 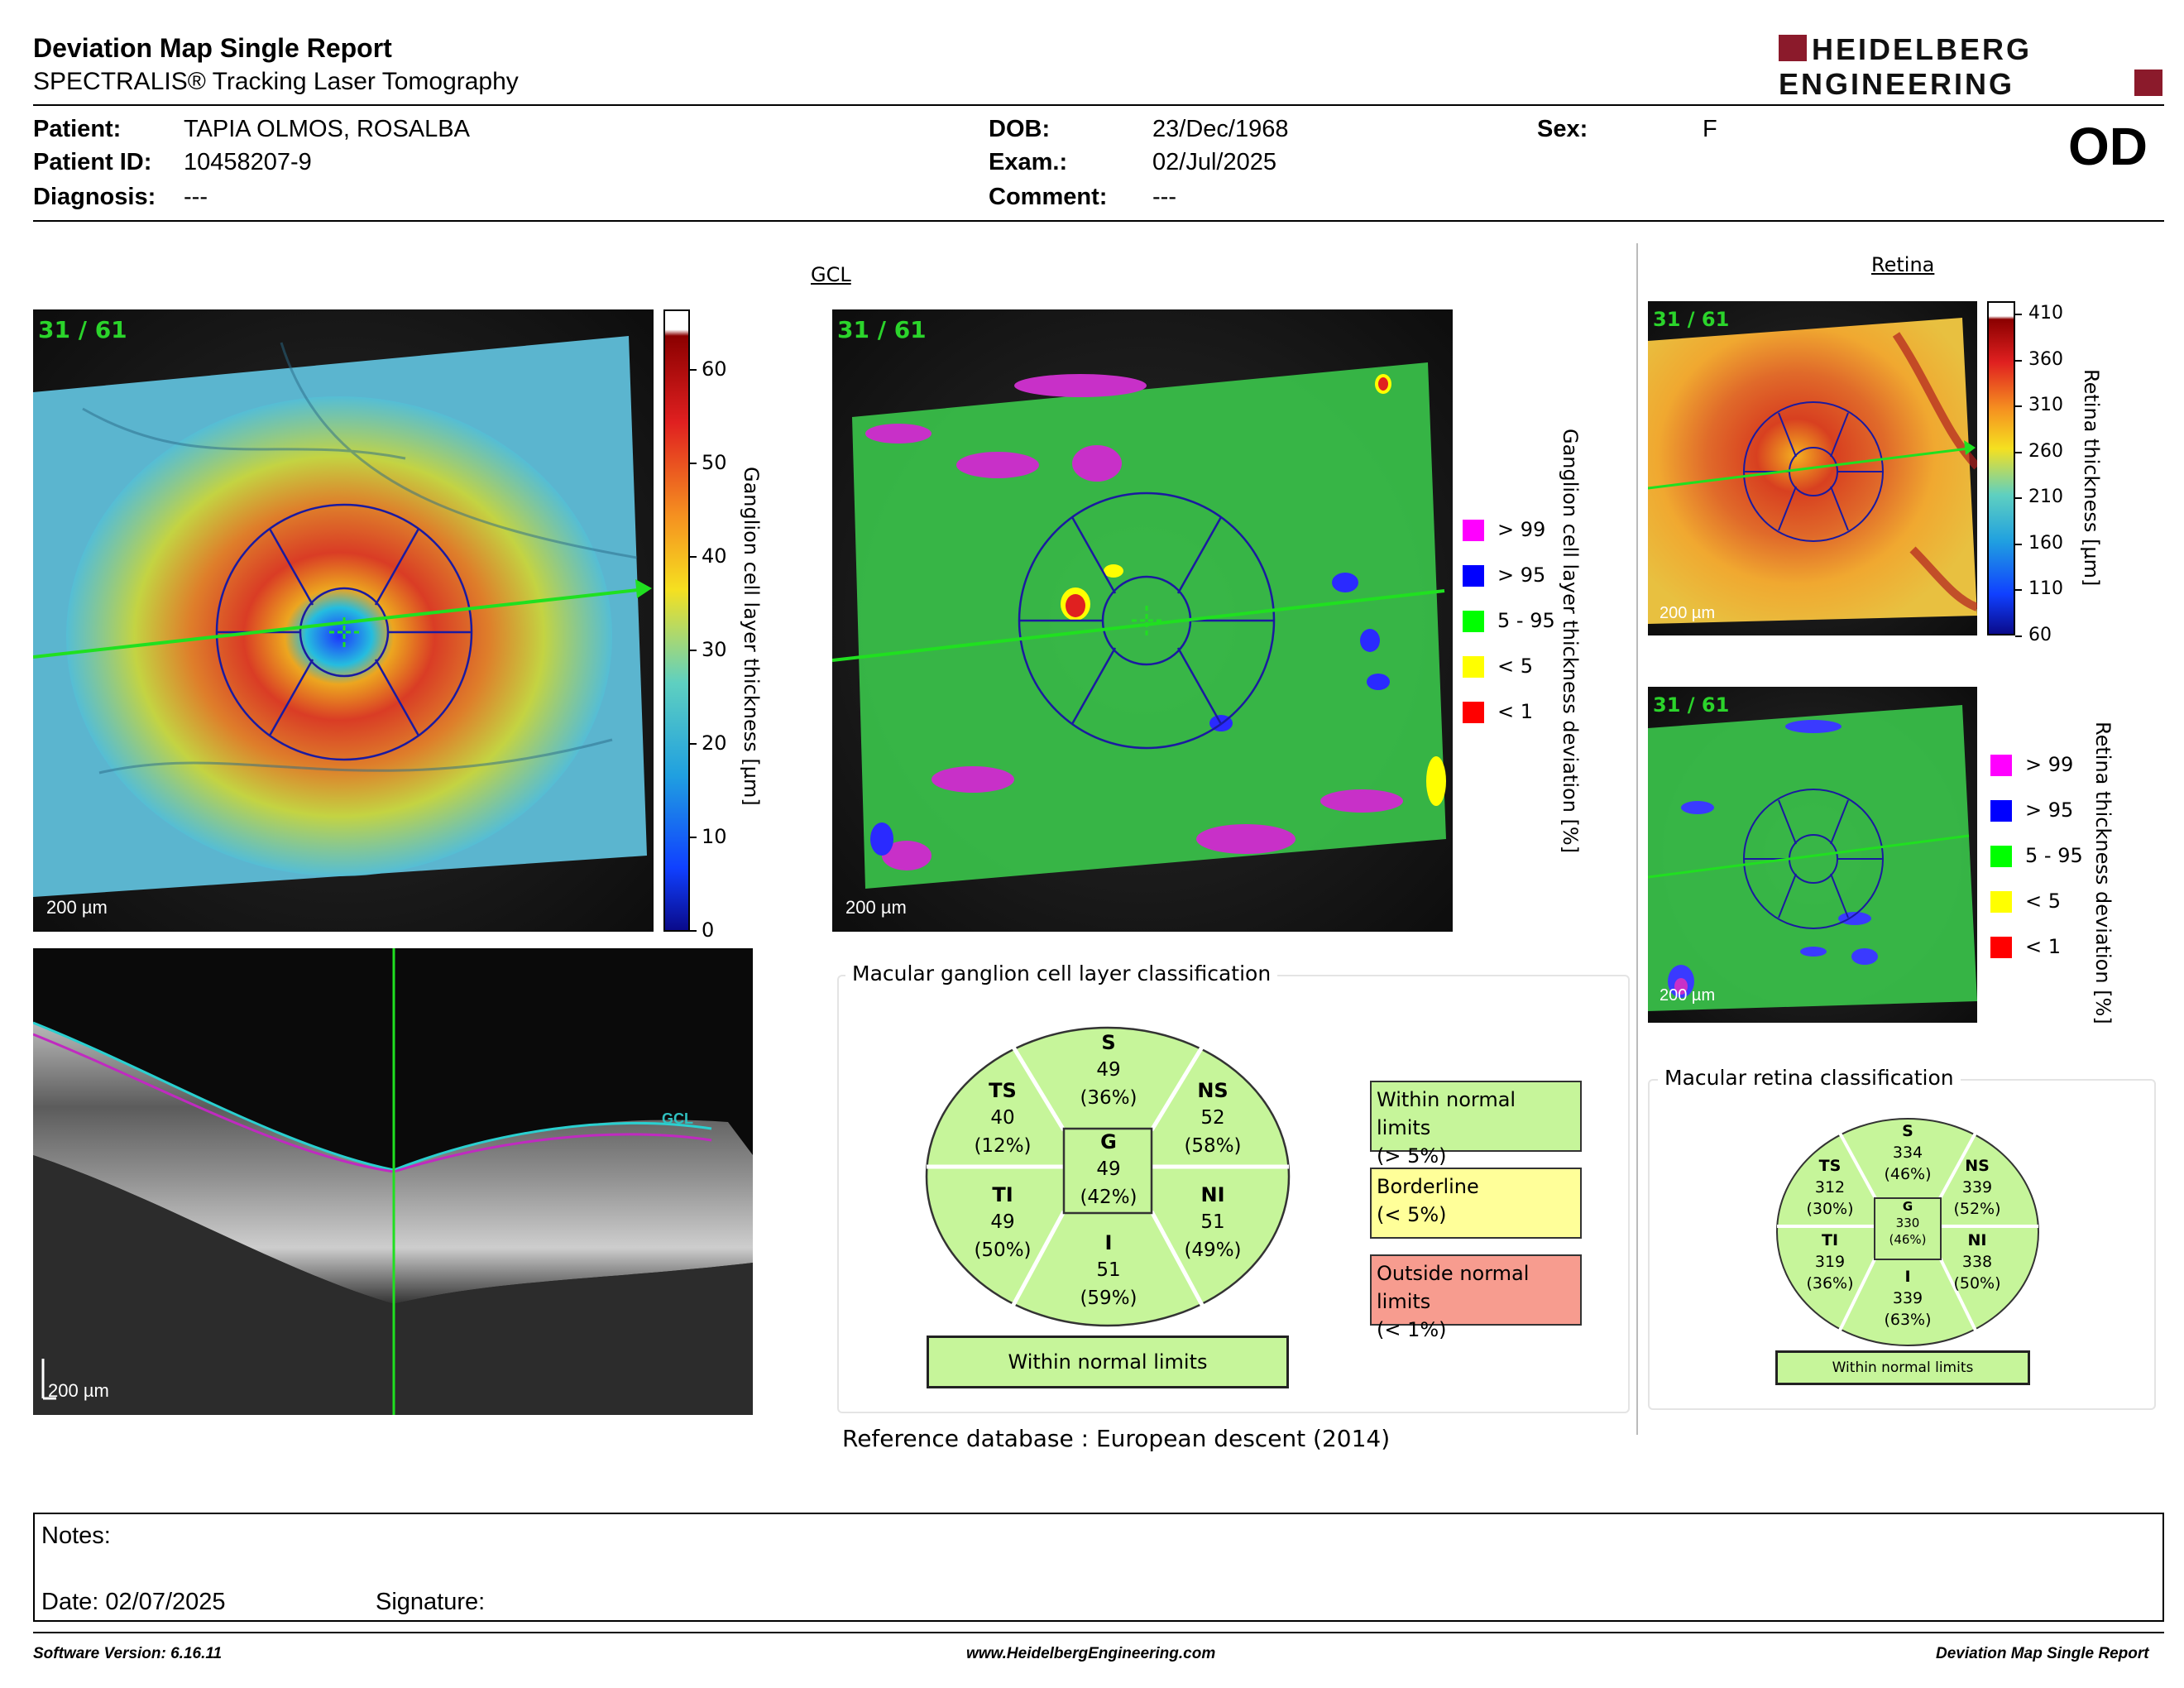 I want to click on colorbar-tick-label: 50, so click(x=714, y=462).